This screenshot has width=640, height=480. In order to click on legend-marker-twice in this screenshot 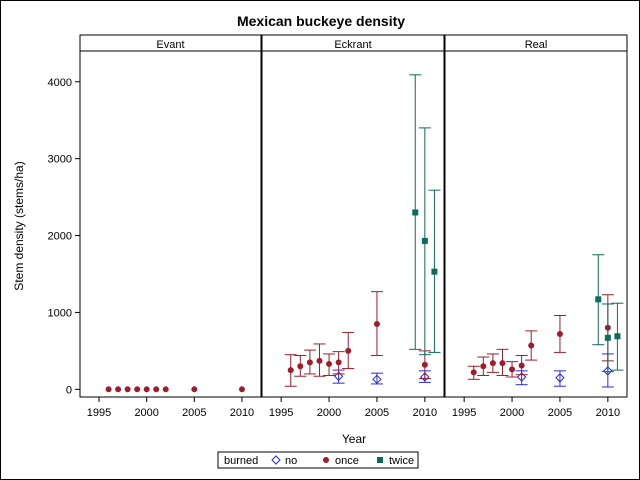, I will do `click(380, 460)`.